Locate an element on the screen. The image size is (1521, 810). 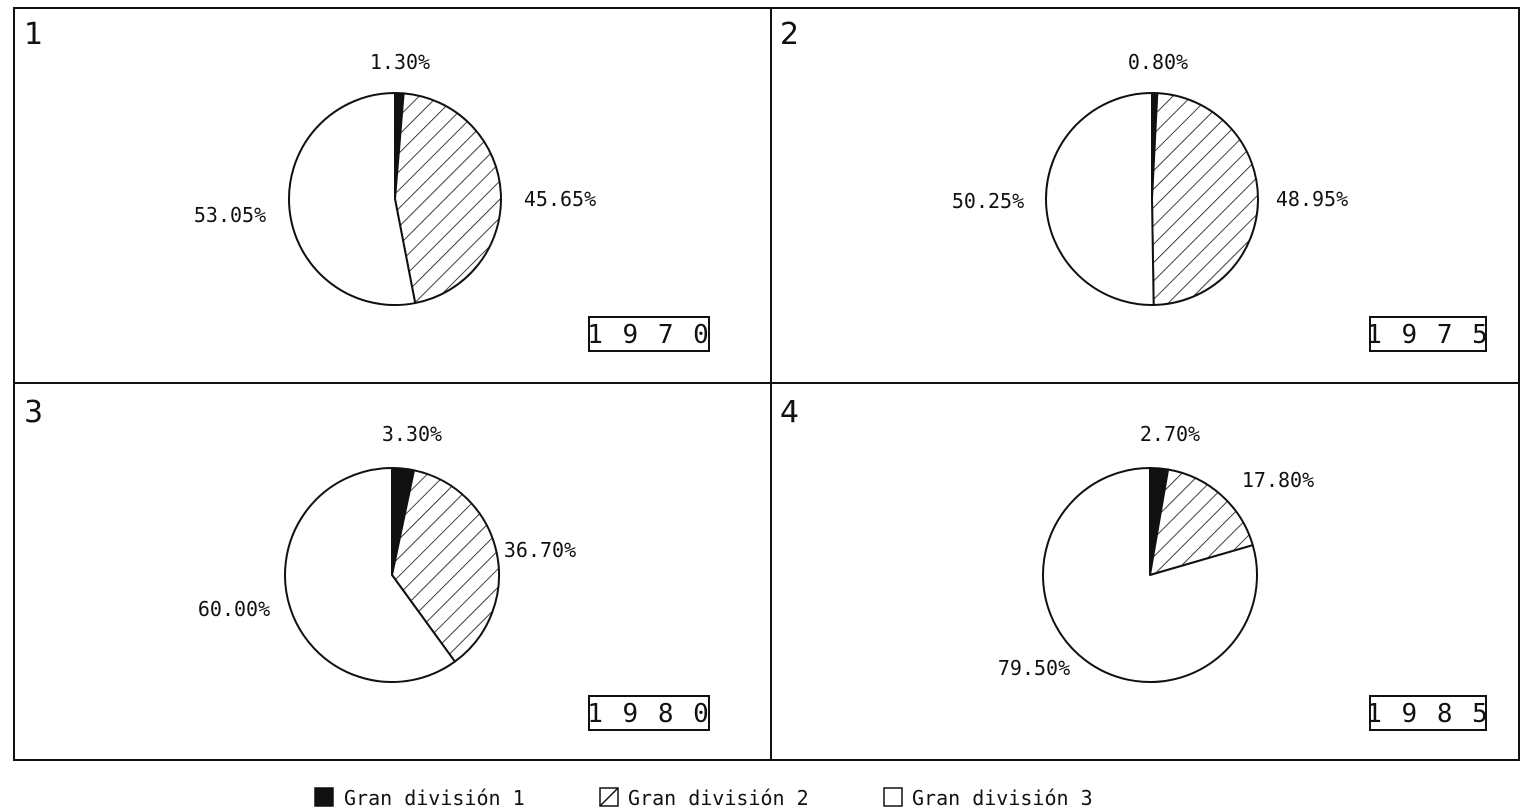
label-1985-gran-division-1: 2.70% is located at coordinates (1170, 434).